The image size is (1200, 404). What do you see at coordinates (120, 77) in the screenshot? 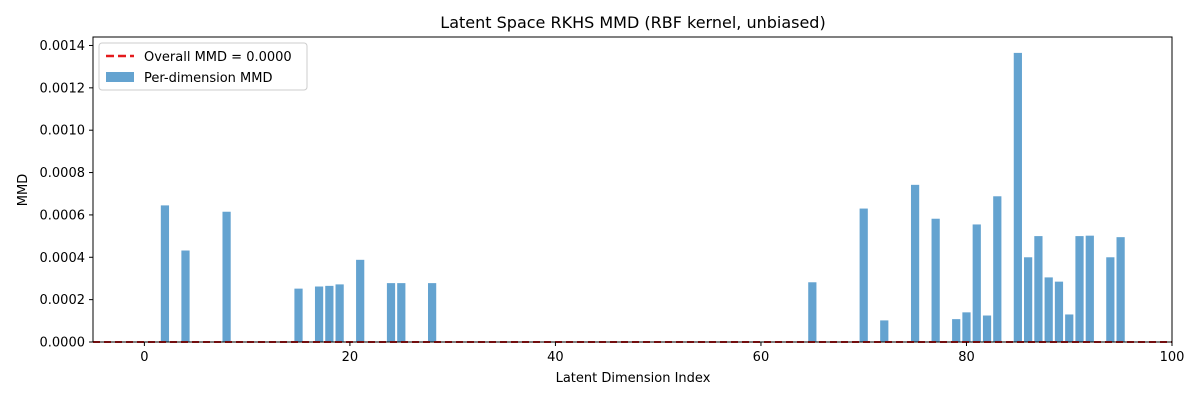
I see `legend-swatch-per-dimension-mmd` at bounding box center [120, 77].